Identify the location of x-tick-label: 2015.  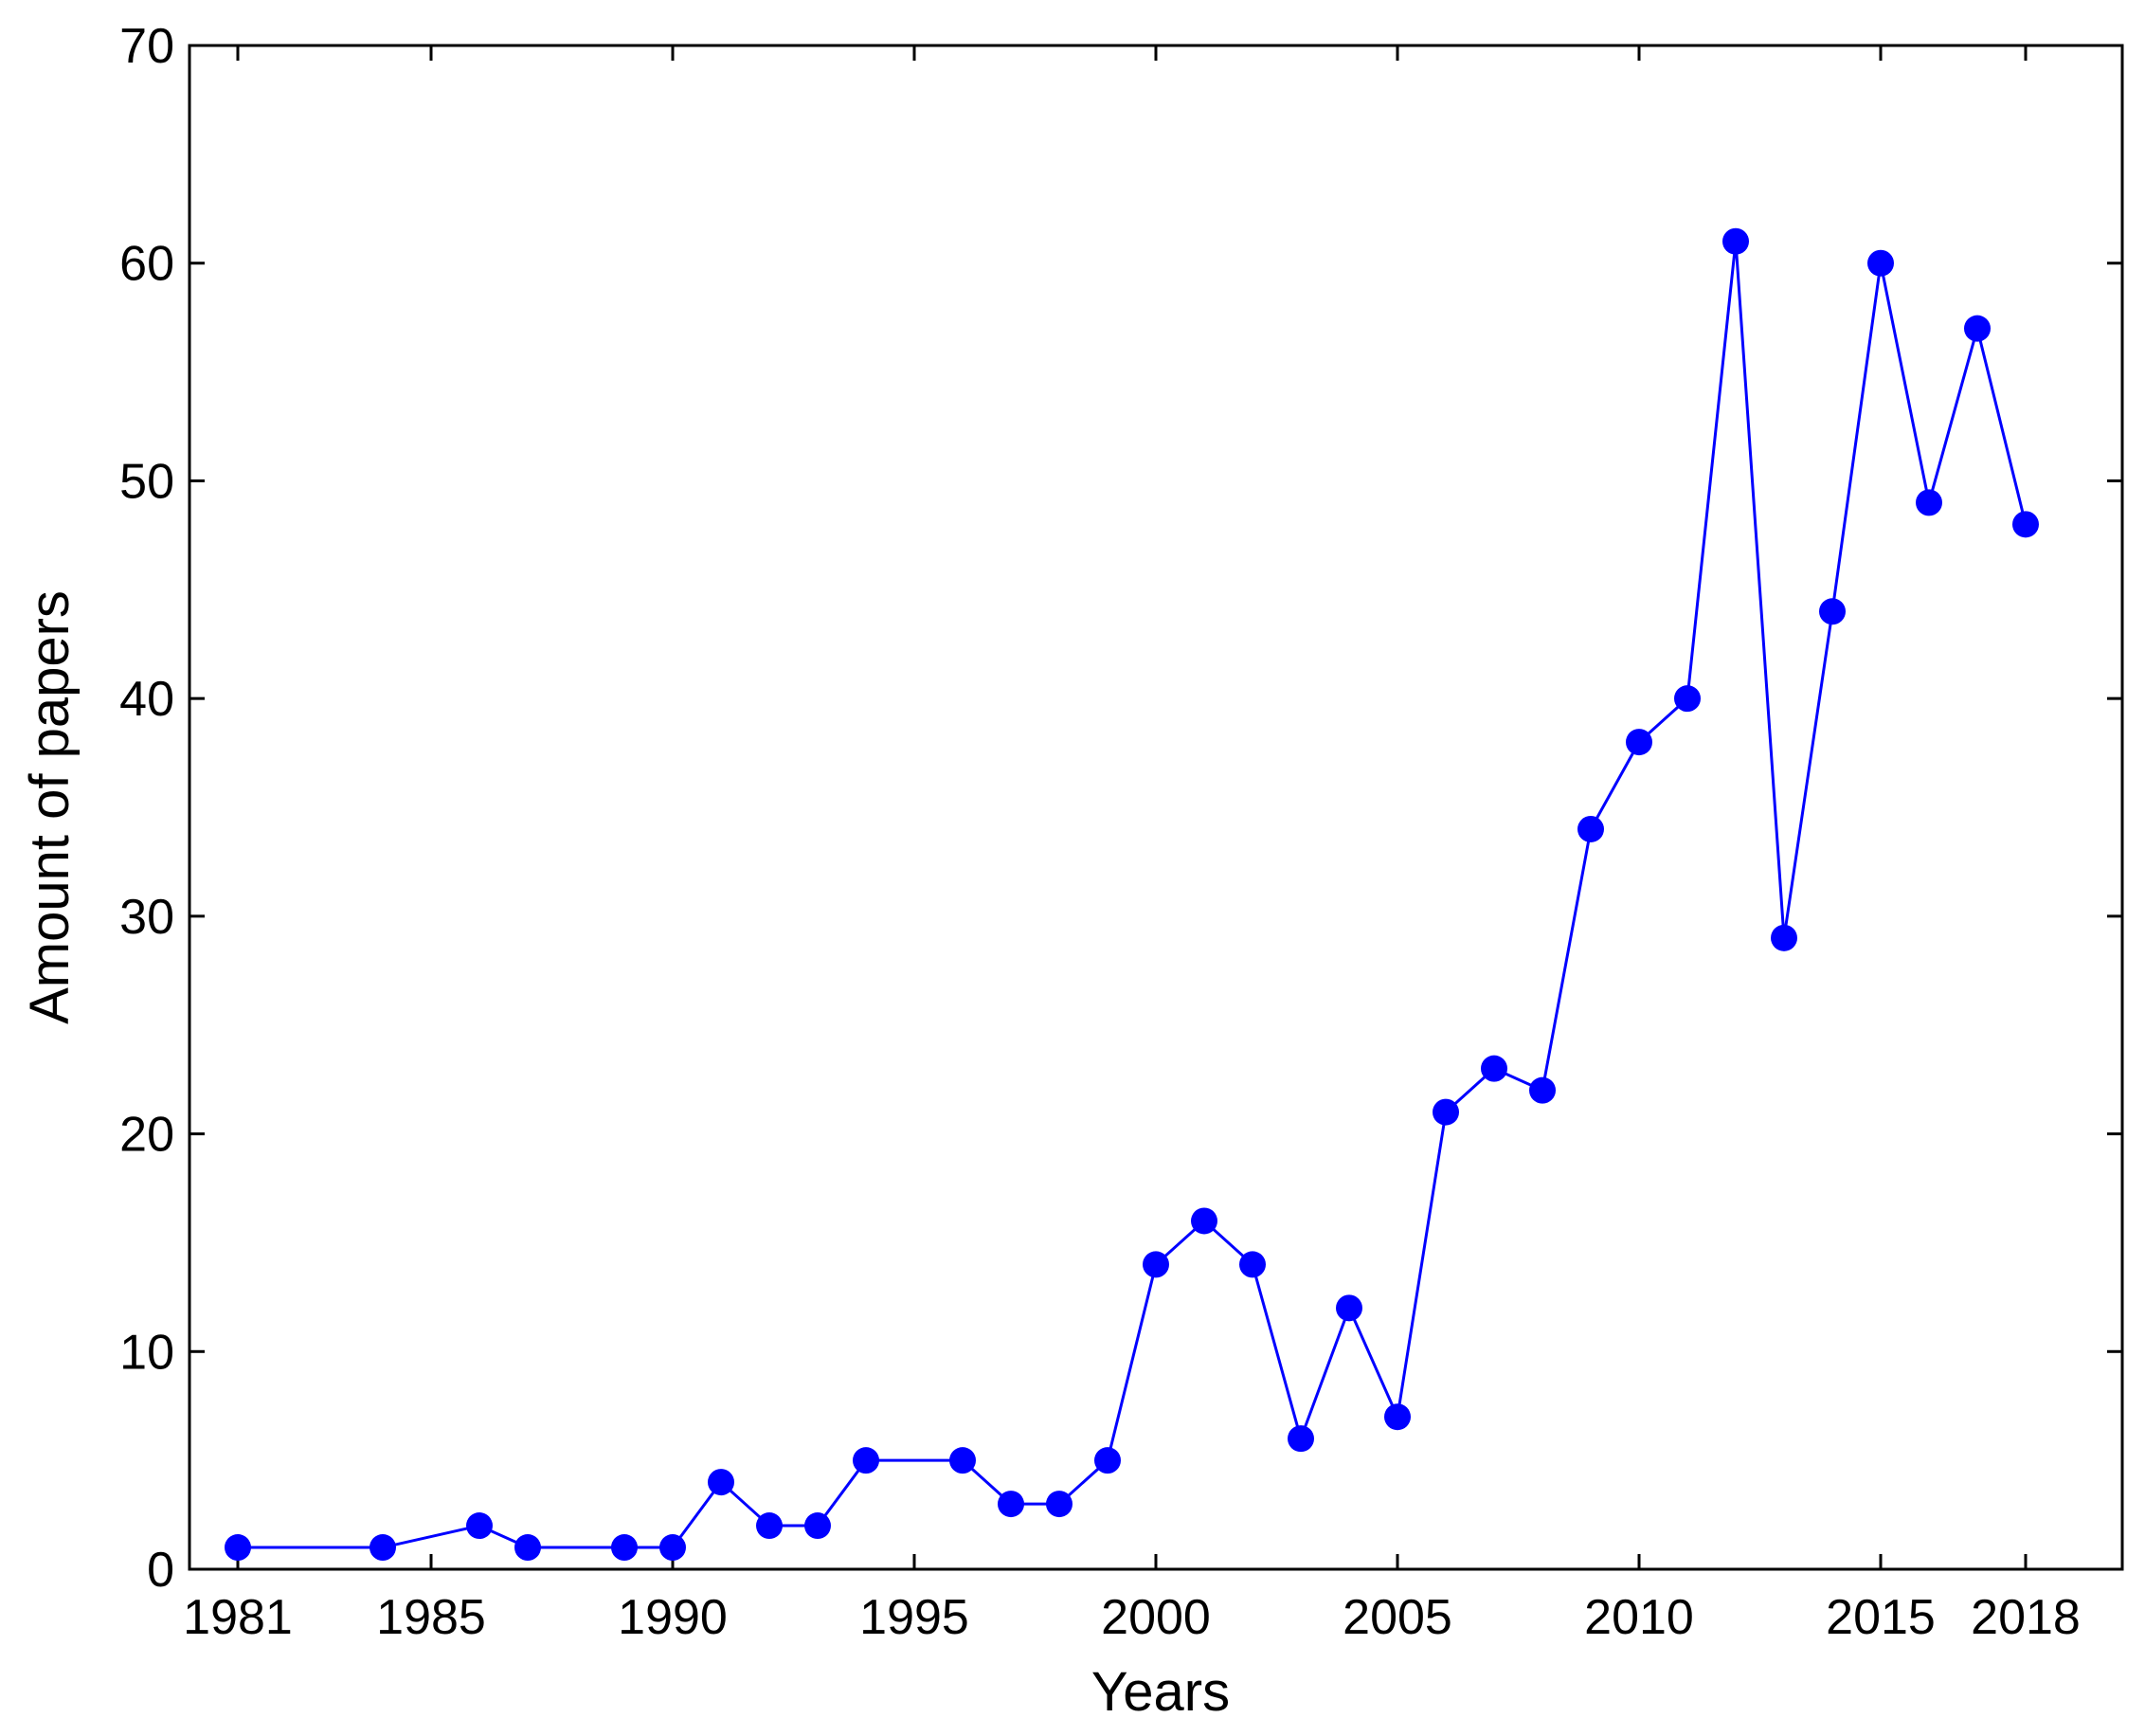
(1881, 1617).